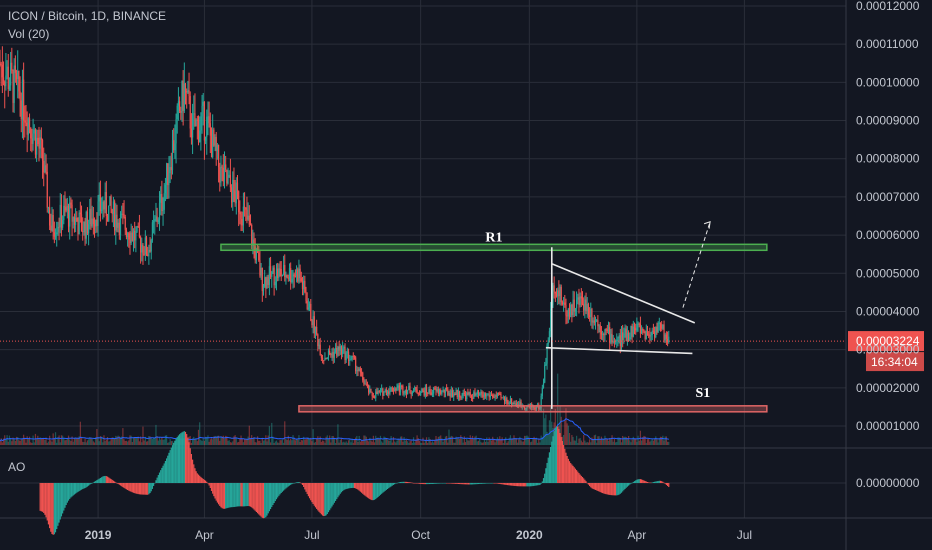 This screenshot has width=932, height=550. Describe the element at coordinates (87, 16) in the screenshot. I see `symbol-title: ICON / Bitcoin, 1D, BINANCE` at that location.